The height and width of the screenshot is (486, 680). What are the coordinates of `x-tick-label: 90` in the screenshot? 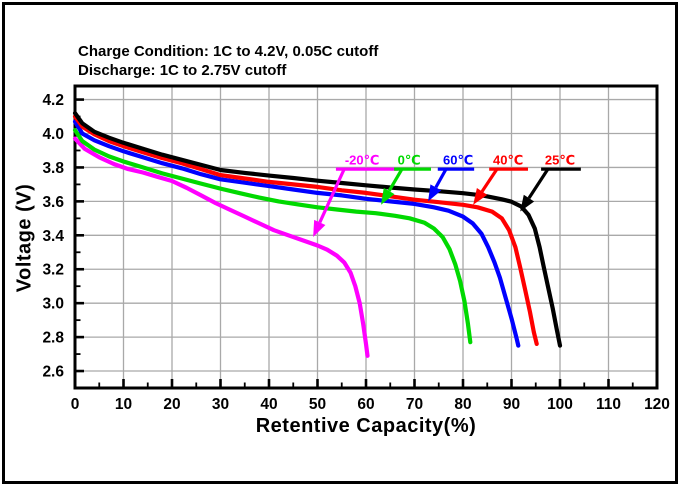 It's located at (511, 404).